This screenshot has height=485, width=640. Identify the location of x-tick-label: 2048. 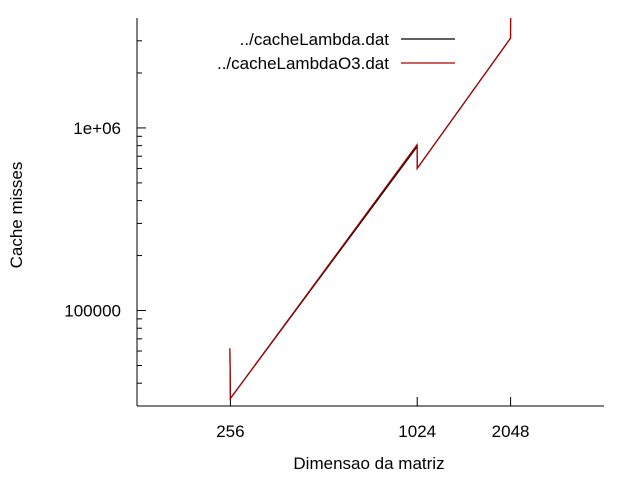
(511, 431).